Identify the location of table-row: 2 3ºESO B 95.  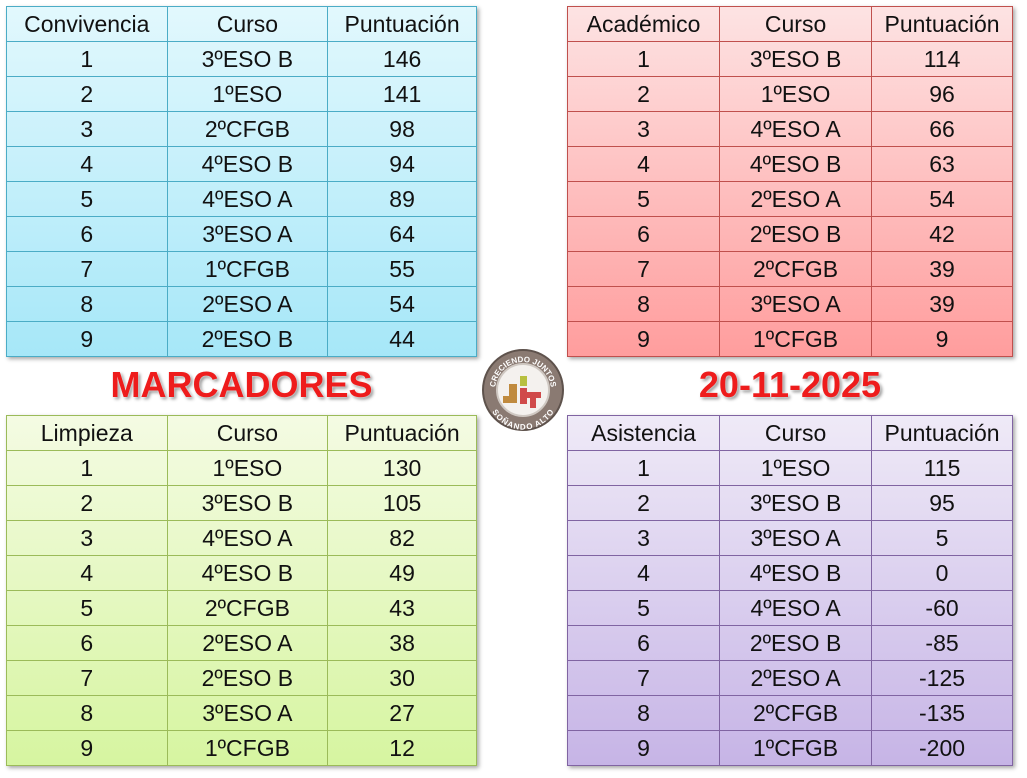
(789, 503).